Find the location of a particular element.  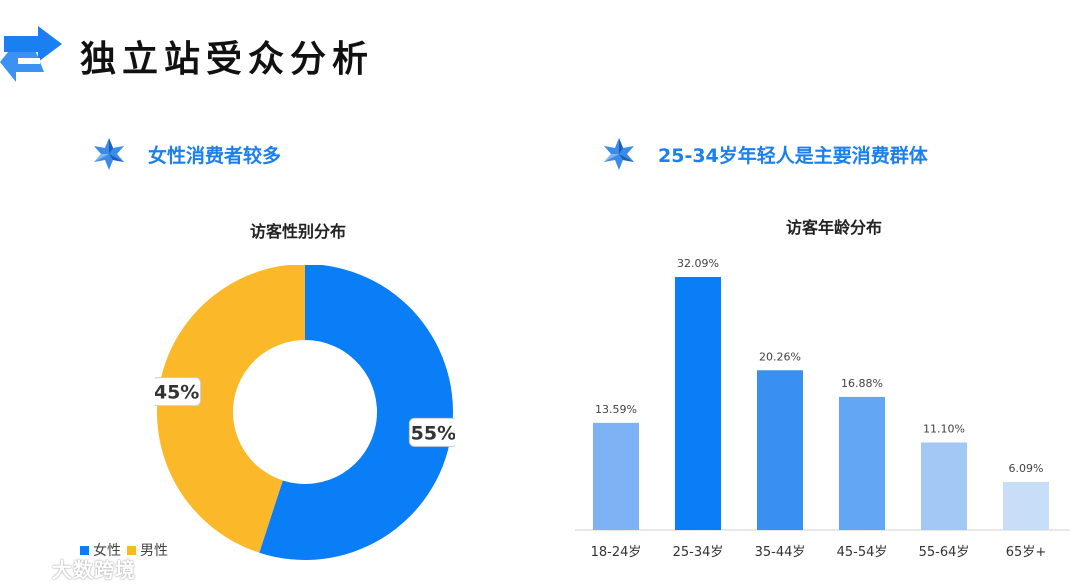

bar-value-label-1: 32.09% is located at coordinates (698, 263).